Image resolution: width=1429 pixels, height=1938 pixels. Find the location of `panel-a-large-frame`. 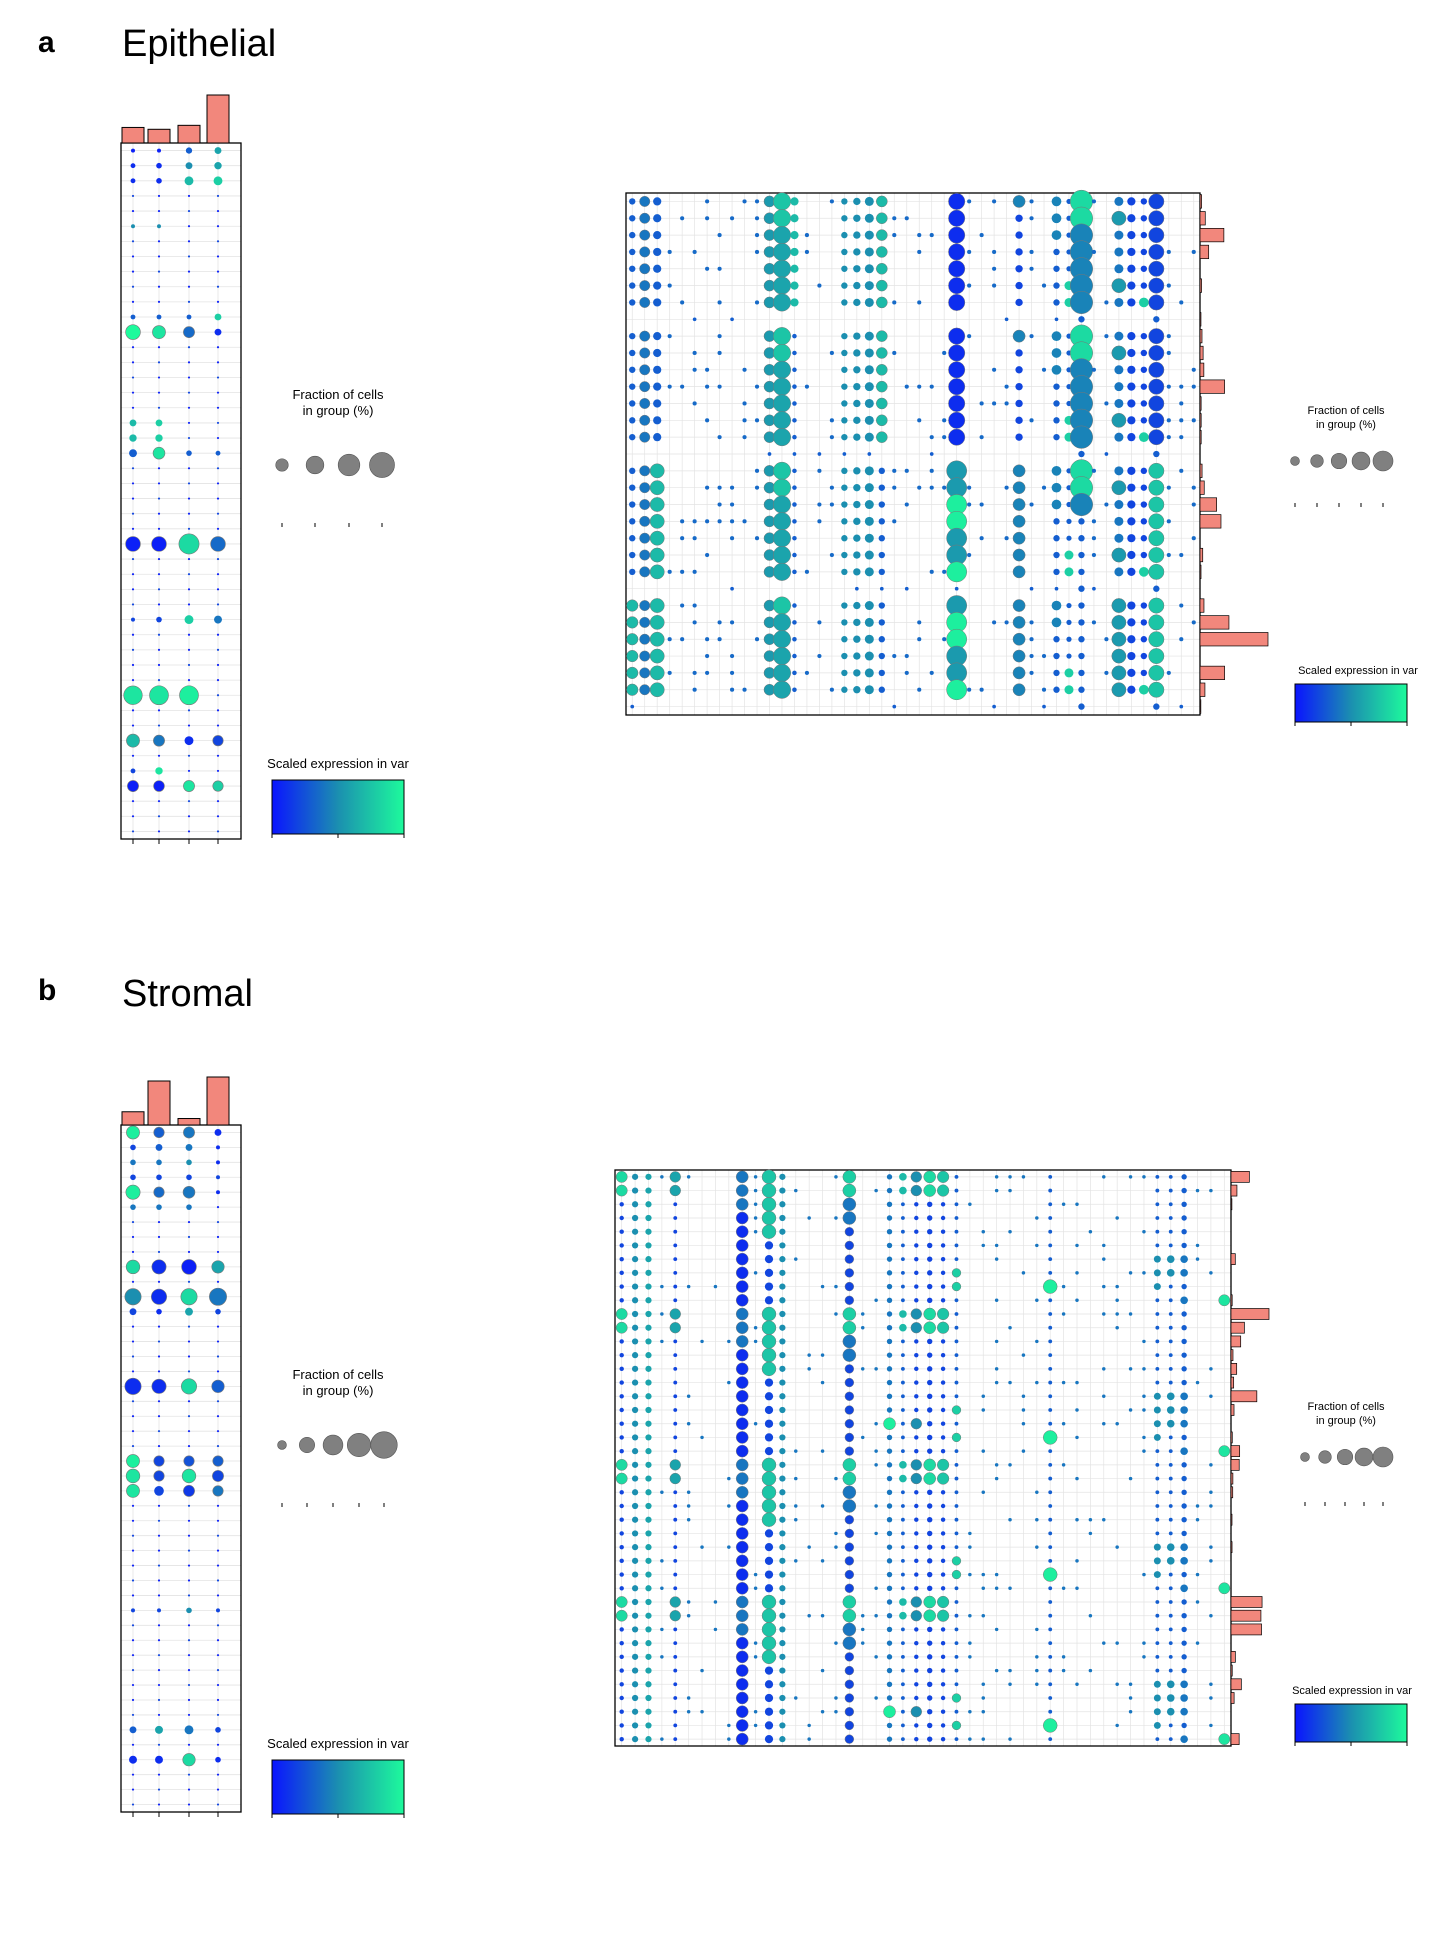

panel-a-large-frame is located at coordinates (913, 454).